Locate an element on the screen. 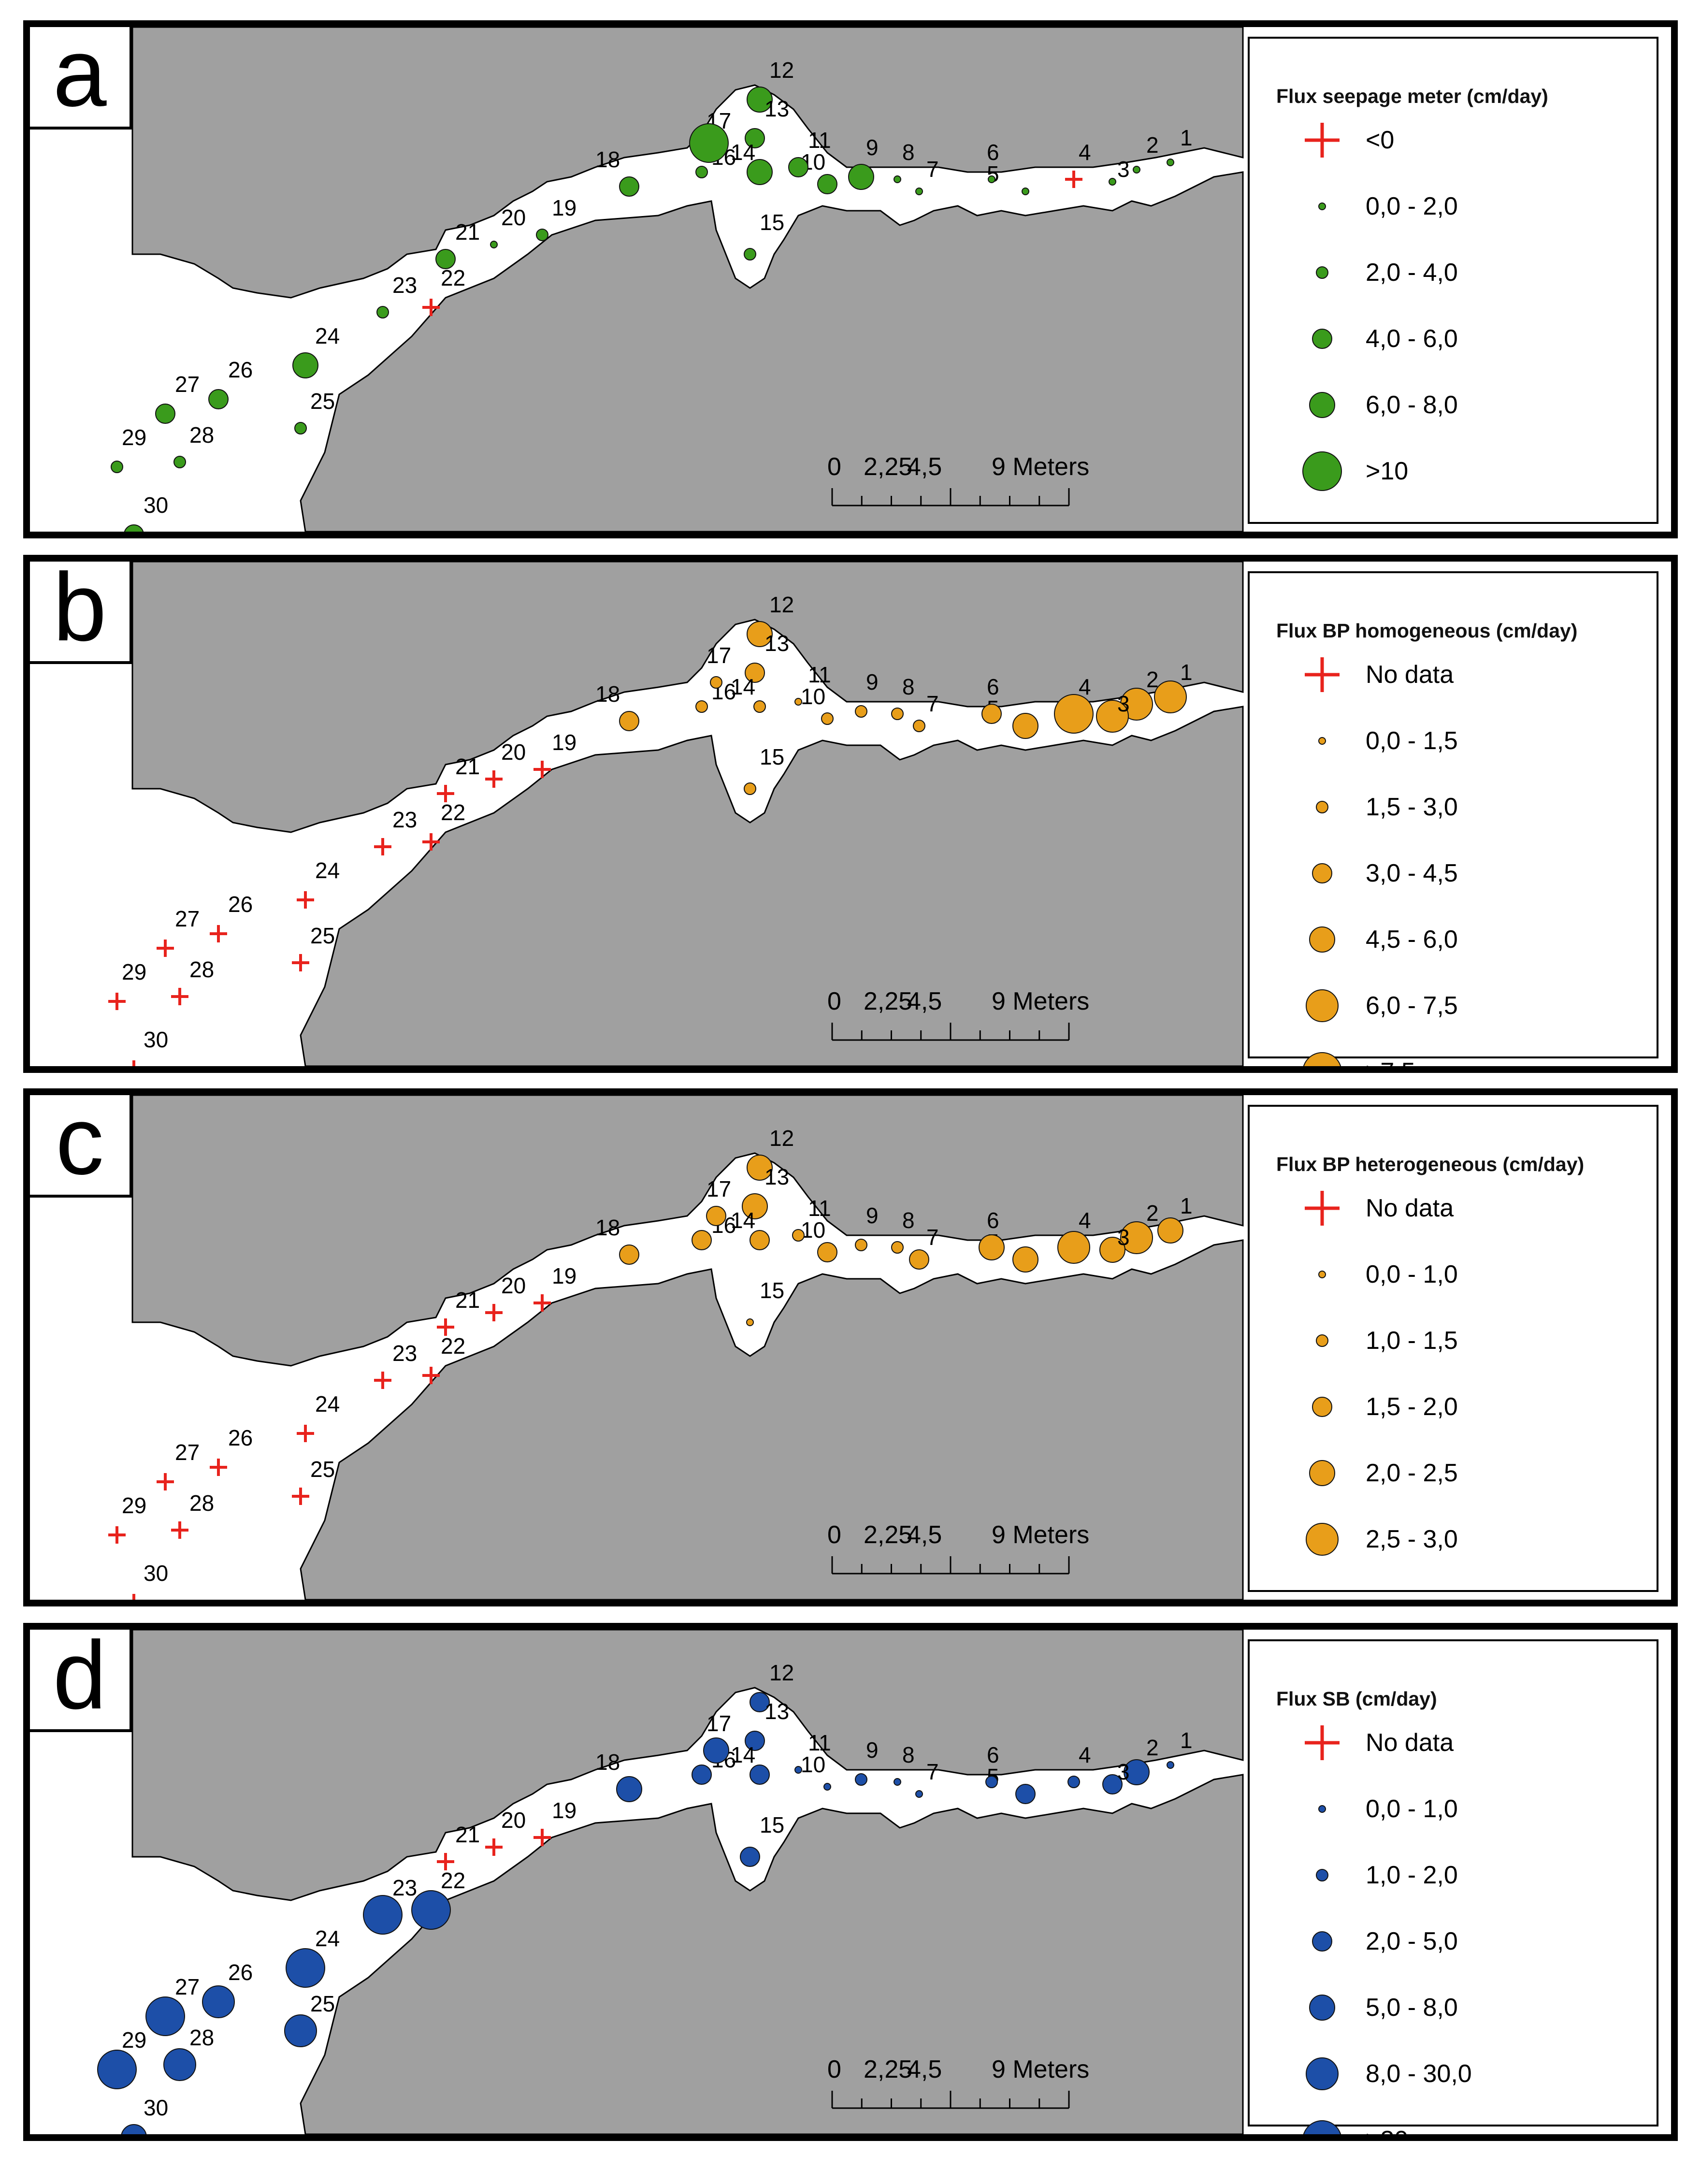 This screenshot has width=1701, height=2184. legend-item: No data is located at coordinates (1455, 1208).